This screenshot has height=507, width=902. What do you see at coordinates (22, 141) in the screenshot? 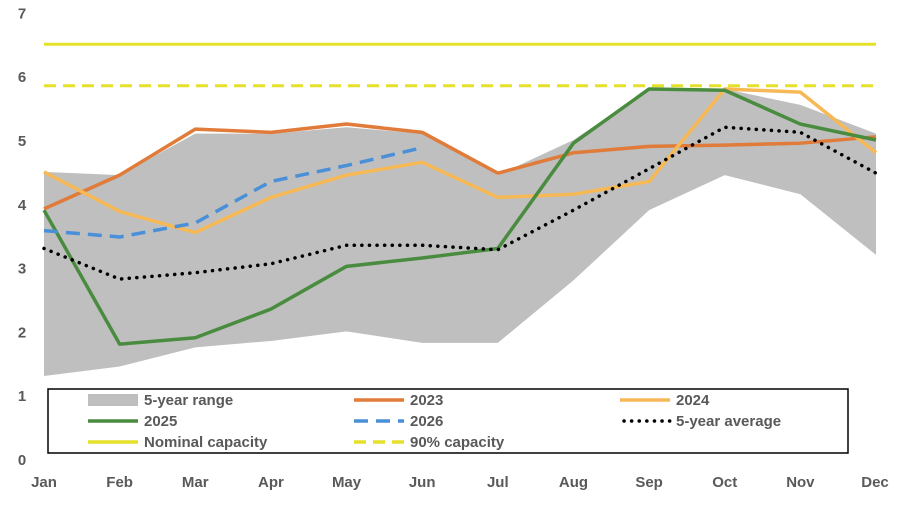
I see `y-tick-label: 5` at bounding box center [22, 141].